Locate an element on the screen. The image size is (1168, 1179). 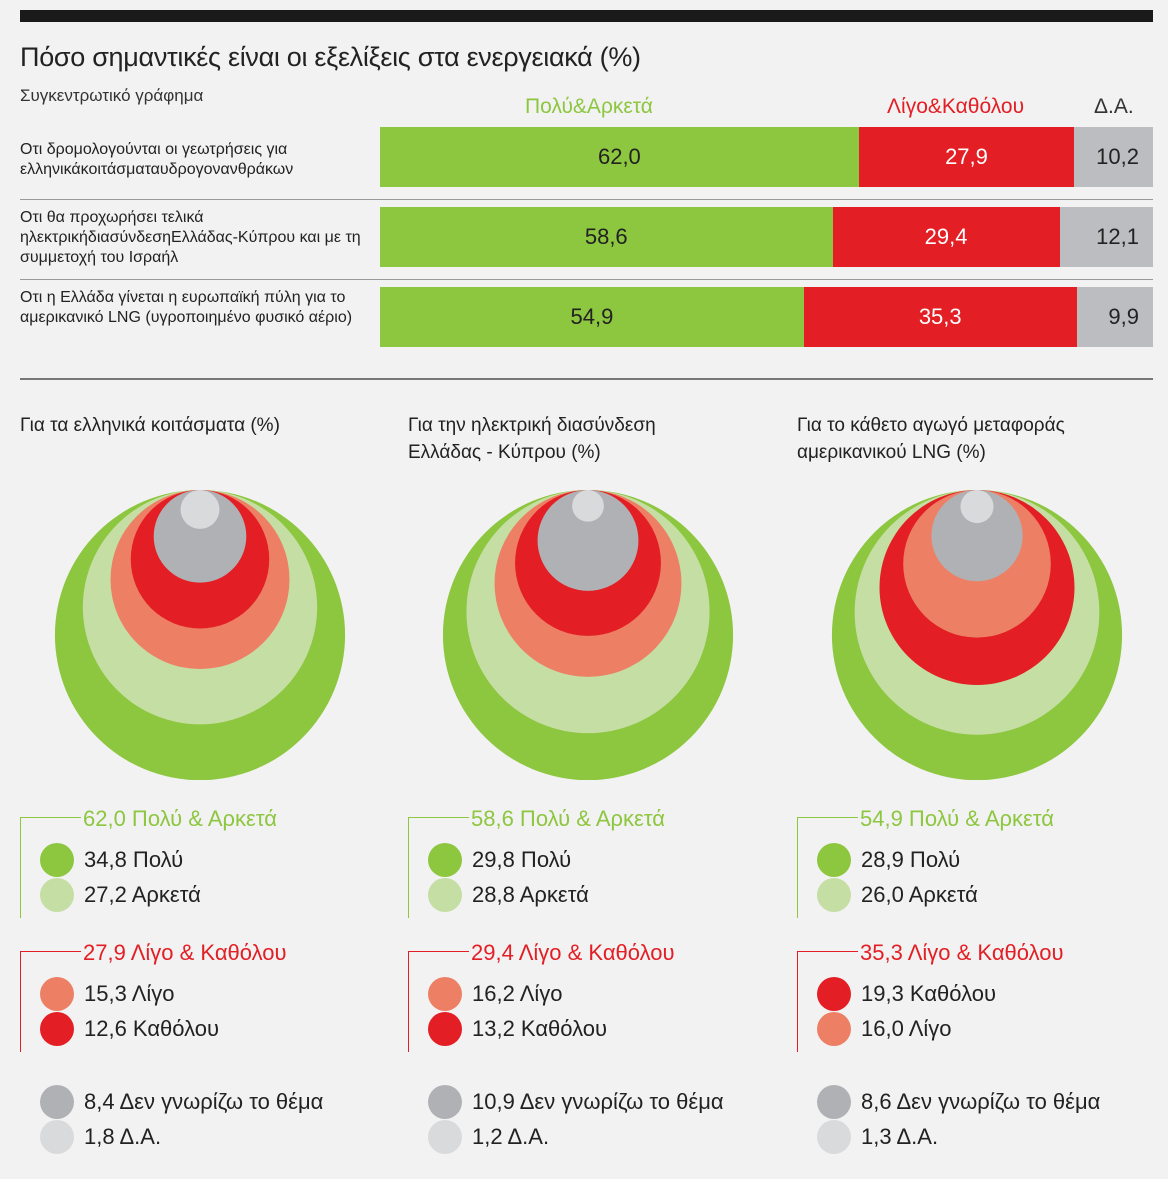
legend-item: 27,2 Αρκετά is located at coordinates (120, 895).